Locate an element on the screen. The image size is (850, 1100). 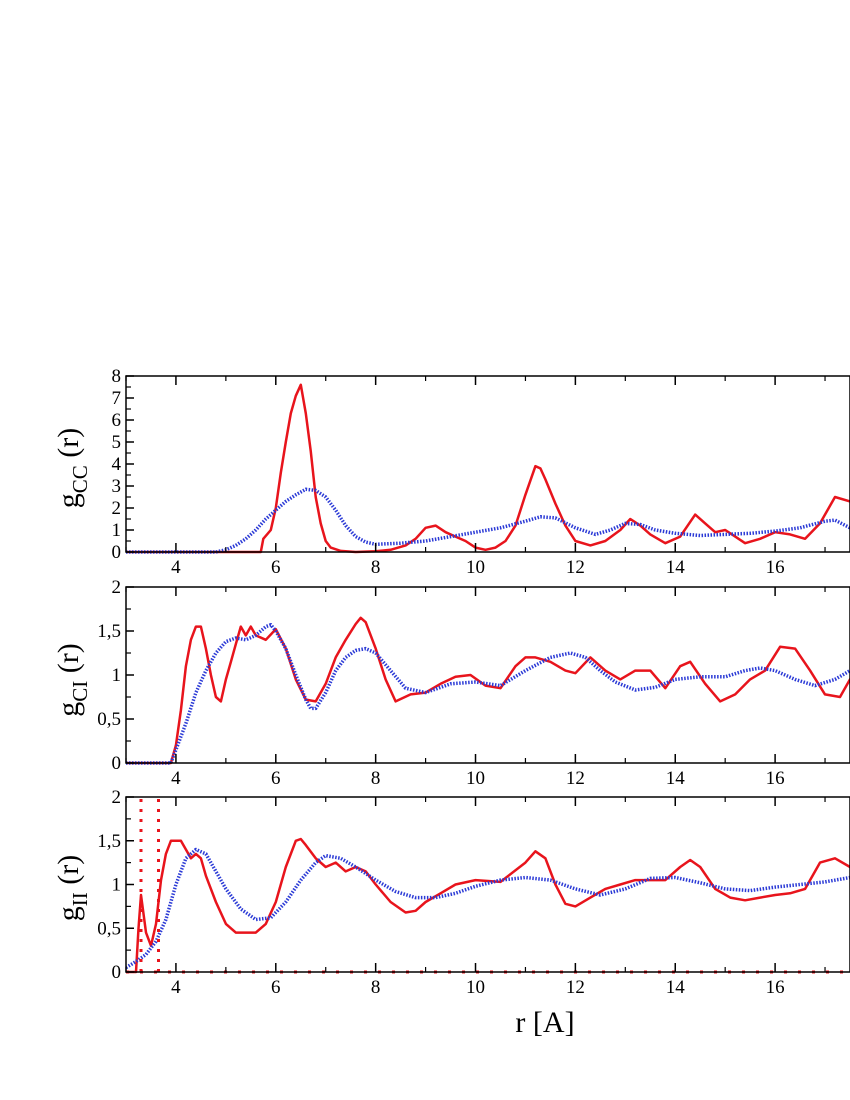
plot-frame-gci is located at coordinates (487, 675).